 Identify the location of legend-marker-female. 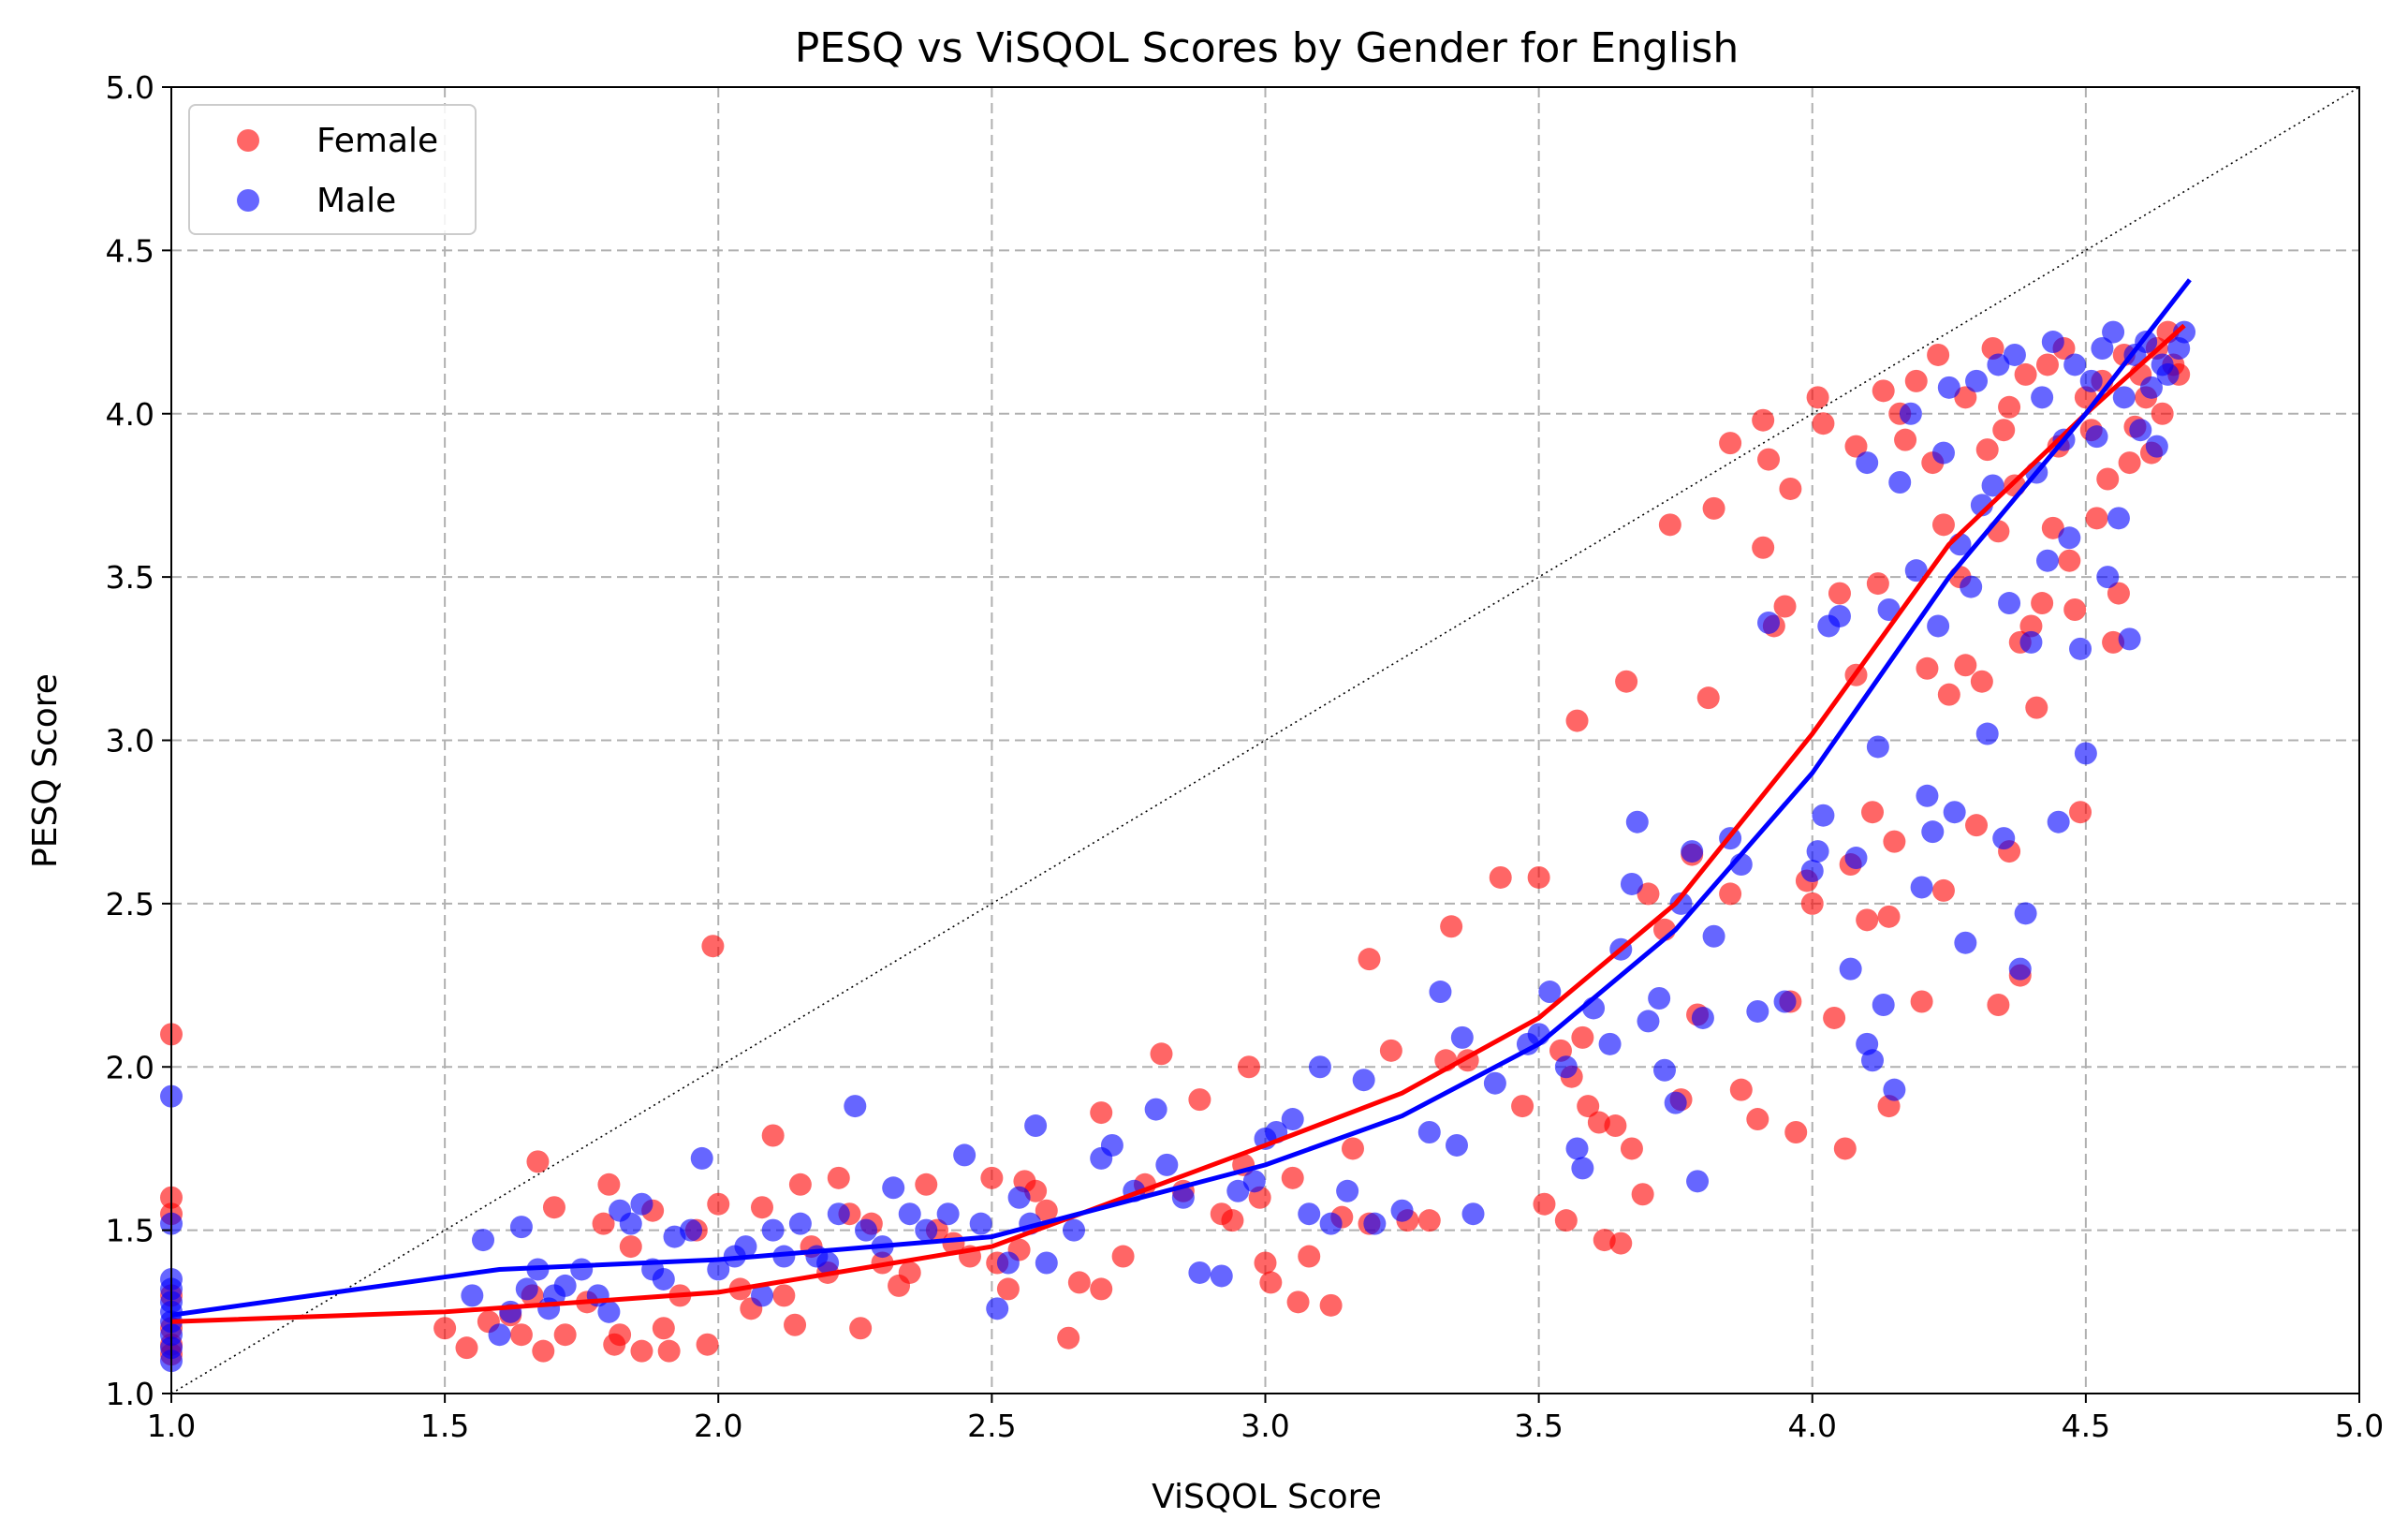
(248, 140).